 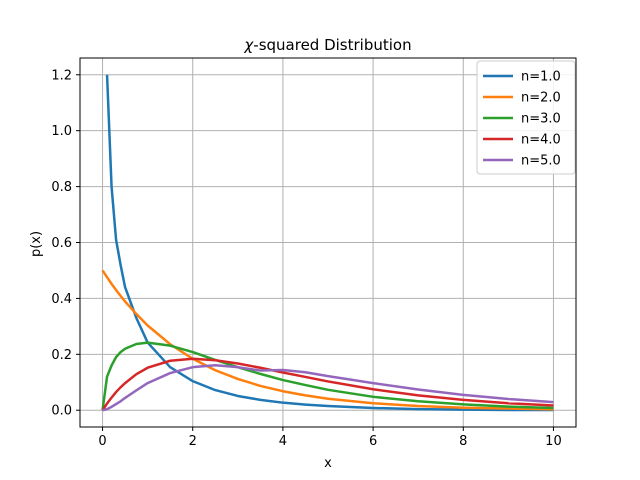 What do you see at coordinates (541, 98) in the screenshot?
I see `legend-label: n=2.0` at bounding box center [541, 98].